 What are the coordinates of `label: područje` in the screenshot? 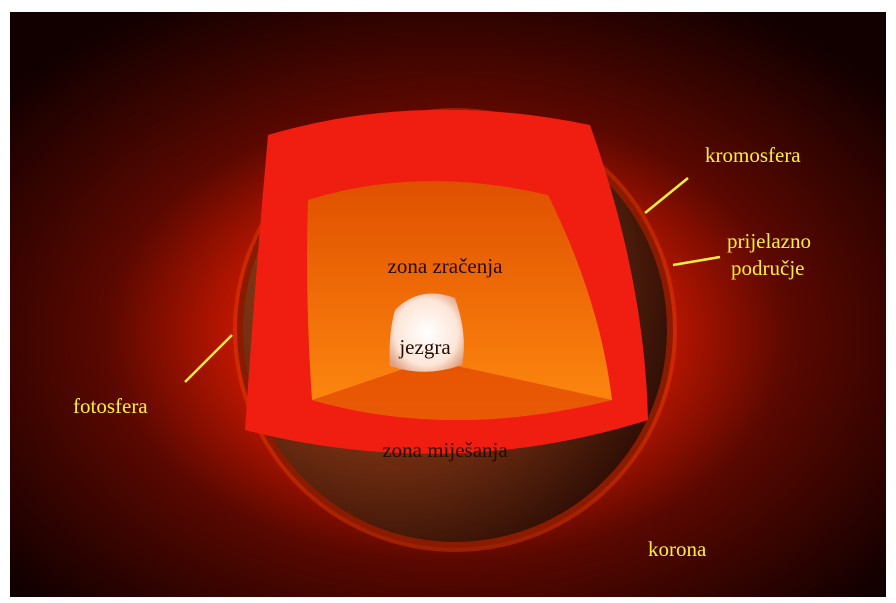 It's located at (767, 268).